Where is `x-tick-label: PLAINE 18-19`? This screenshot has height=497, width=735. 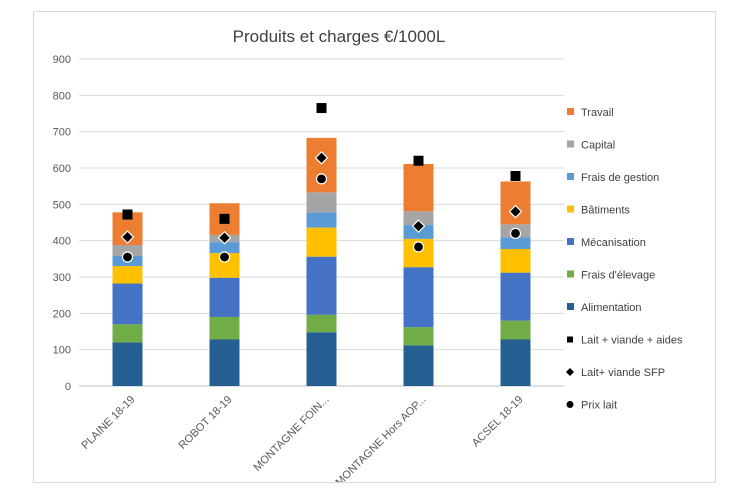 x-tick-label: PLAINE 18-19 is located at coordinates (108, 423).